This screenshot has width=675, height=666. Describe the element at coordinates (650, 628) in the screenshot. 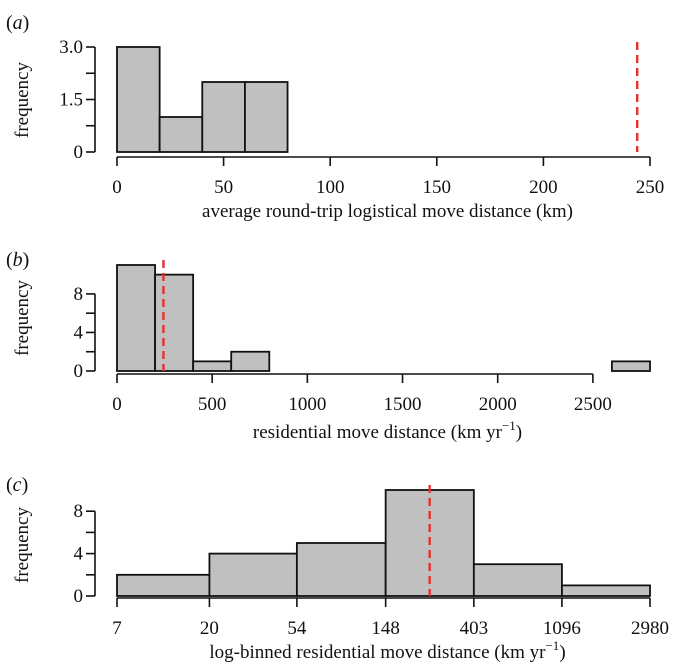

I see `x-tick-label: 2980` at that location.